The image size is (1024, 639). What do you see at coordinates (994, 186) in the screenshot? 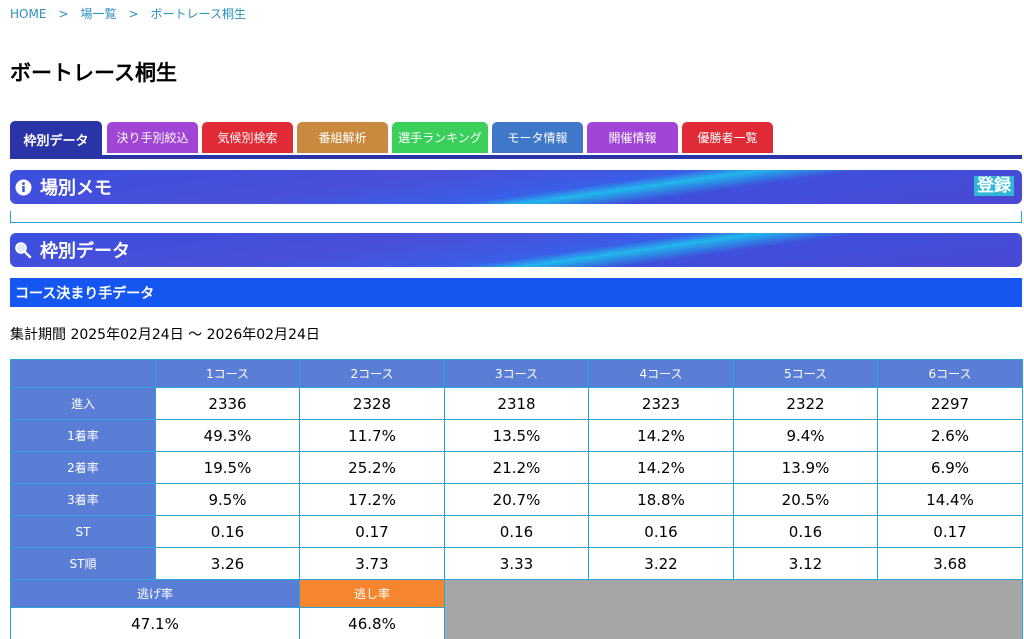
I see `register-button: 登録` at bounding box center [994, 186].